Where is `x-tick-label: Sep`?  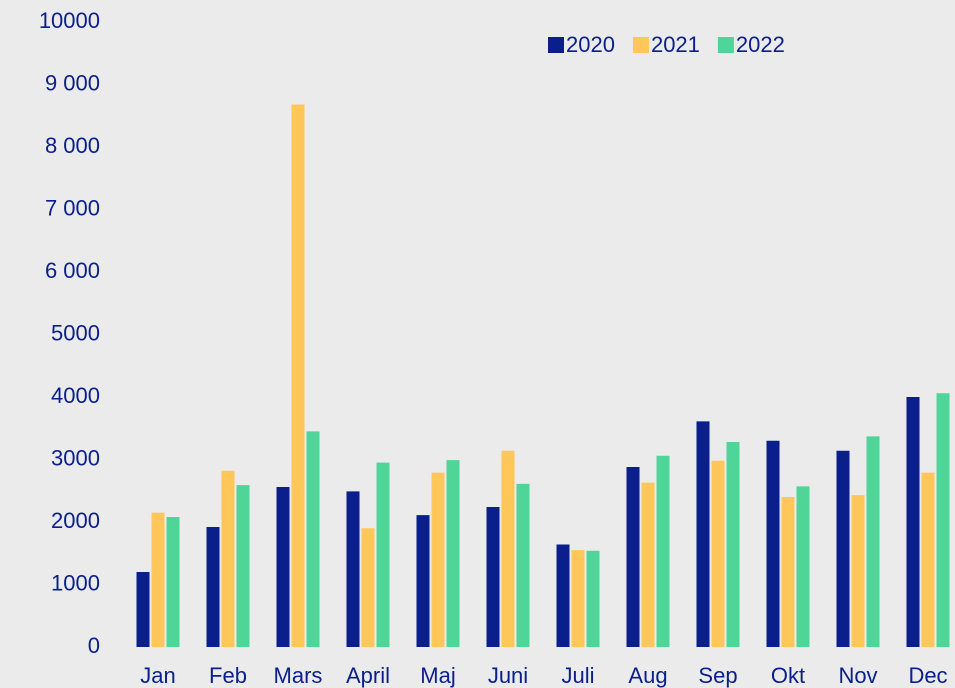 x-tick-label: Sep is located at coordinates (717, 675).